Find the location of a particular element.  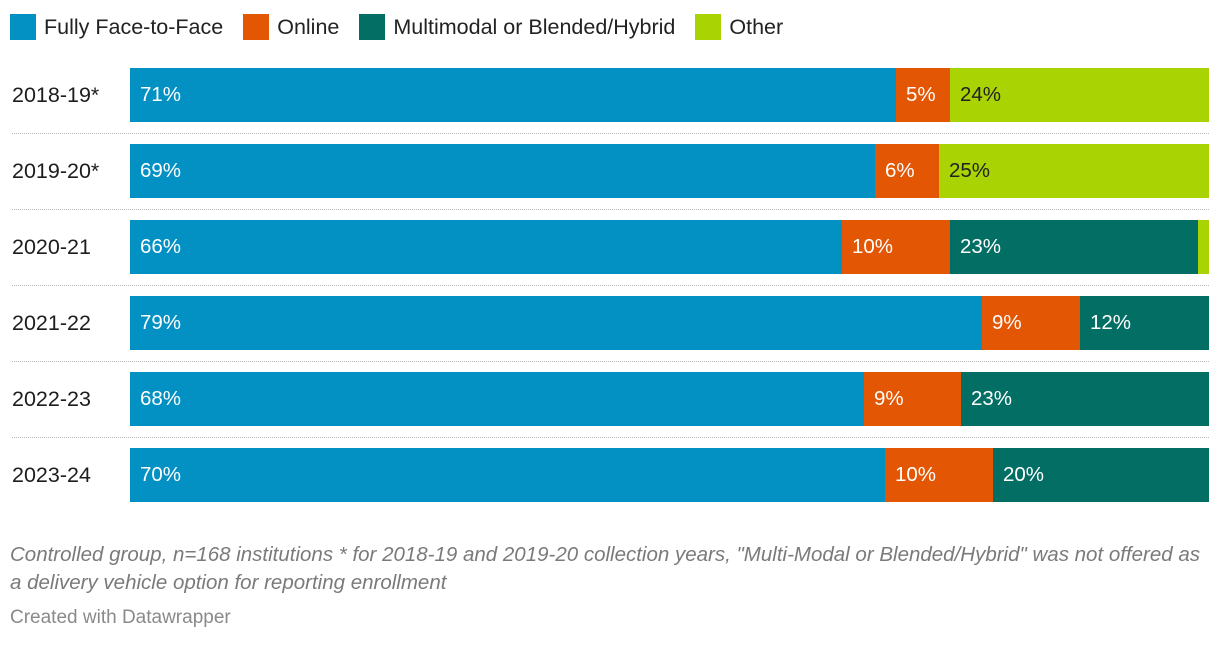

stacked-bar: 69% 6% 25% is located at coordinates (669, 171).